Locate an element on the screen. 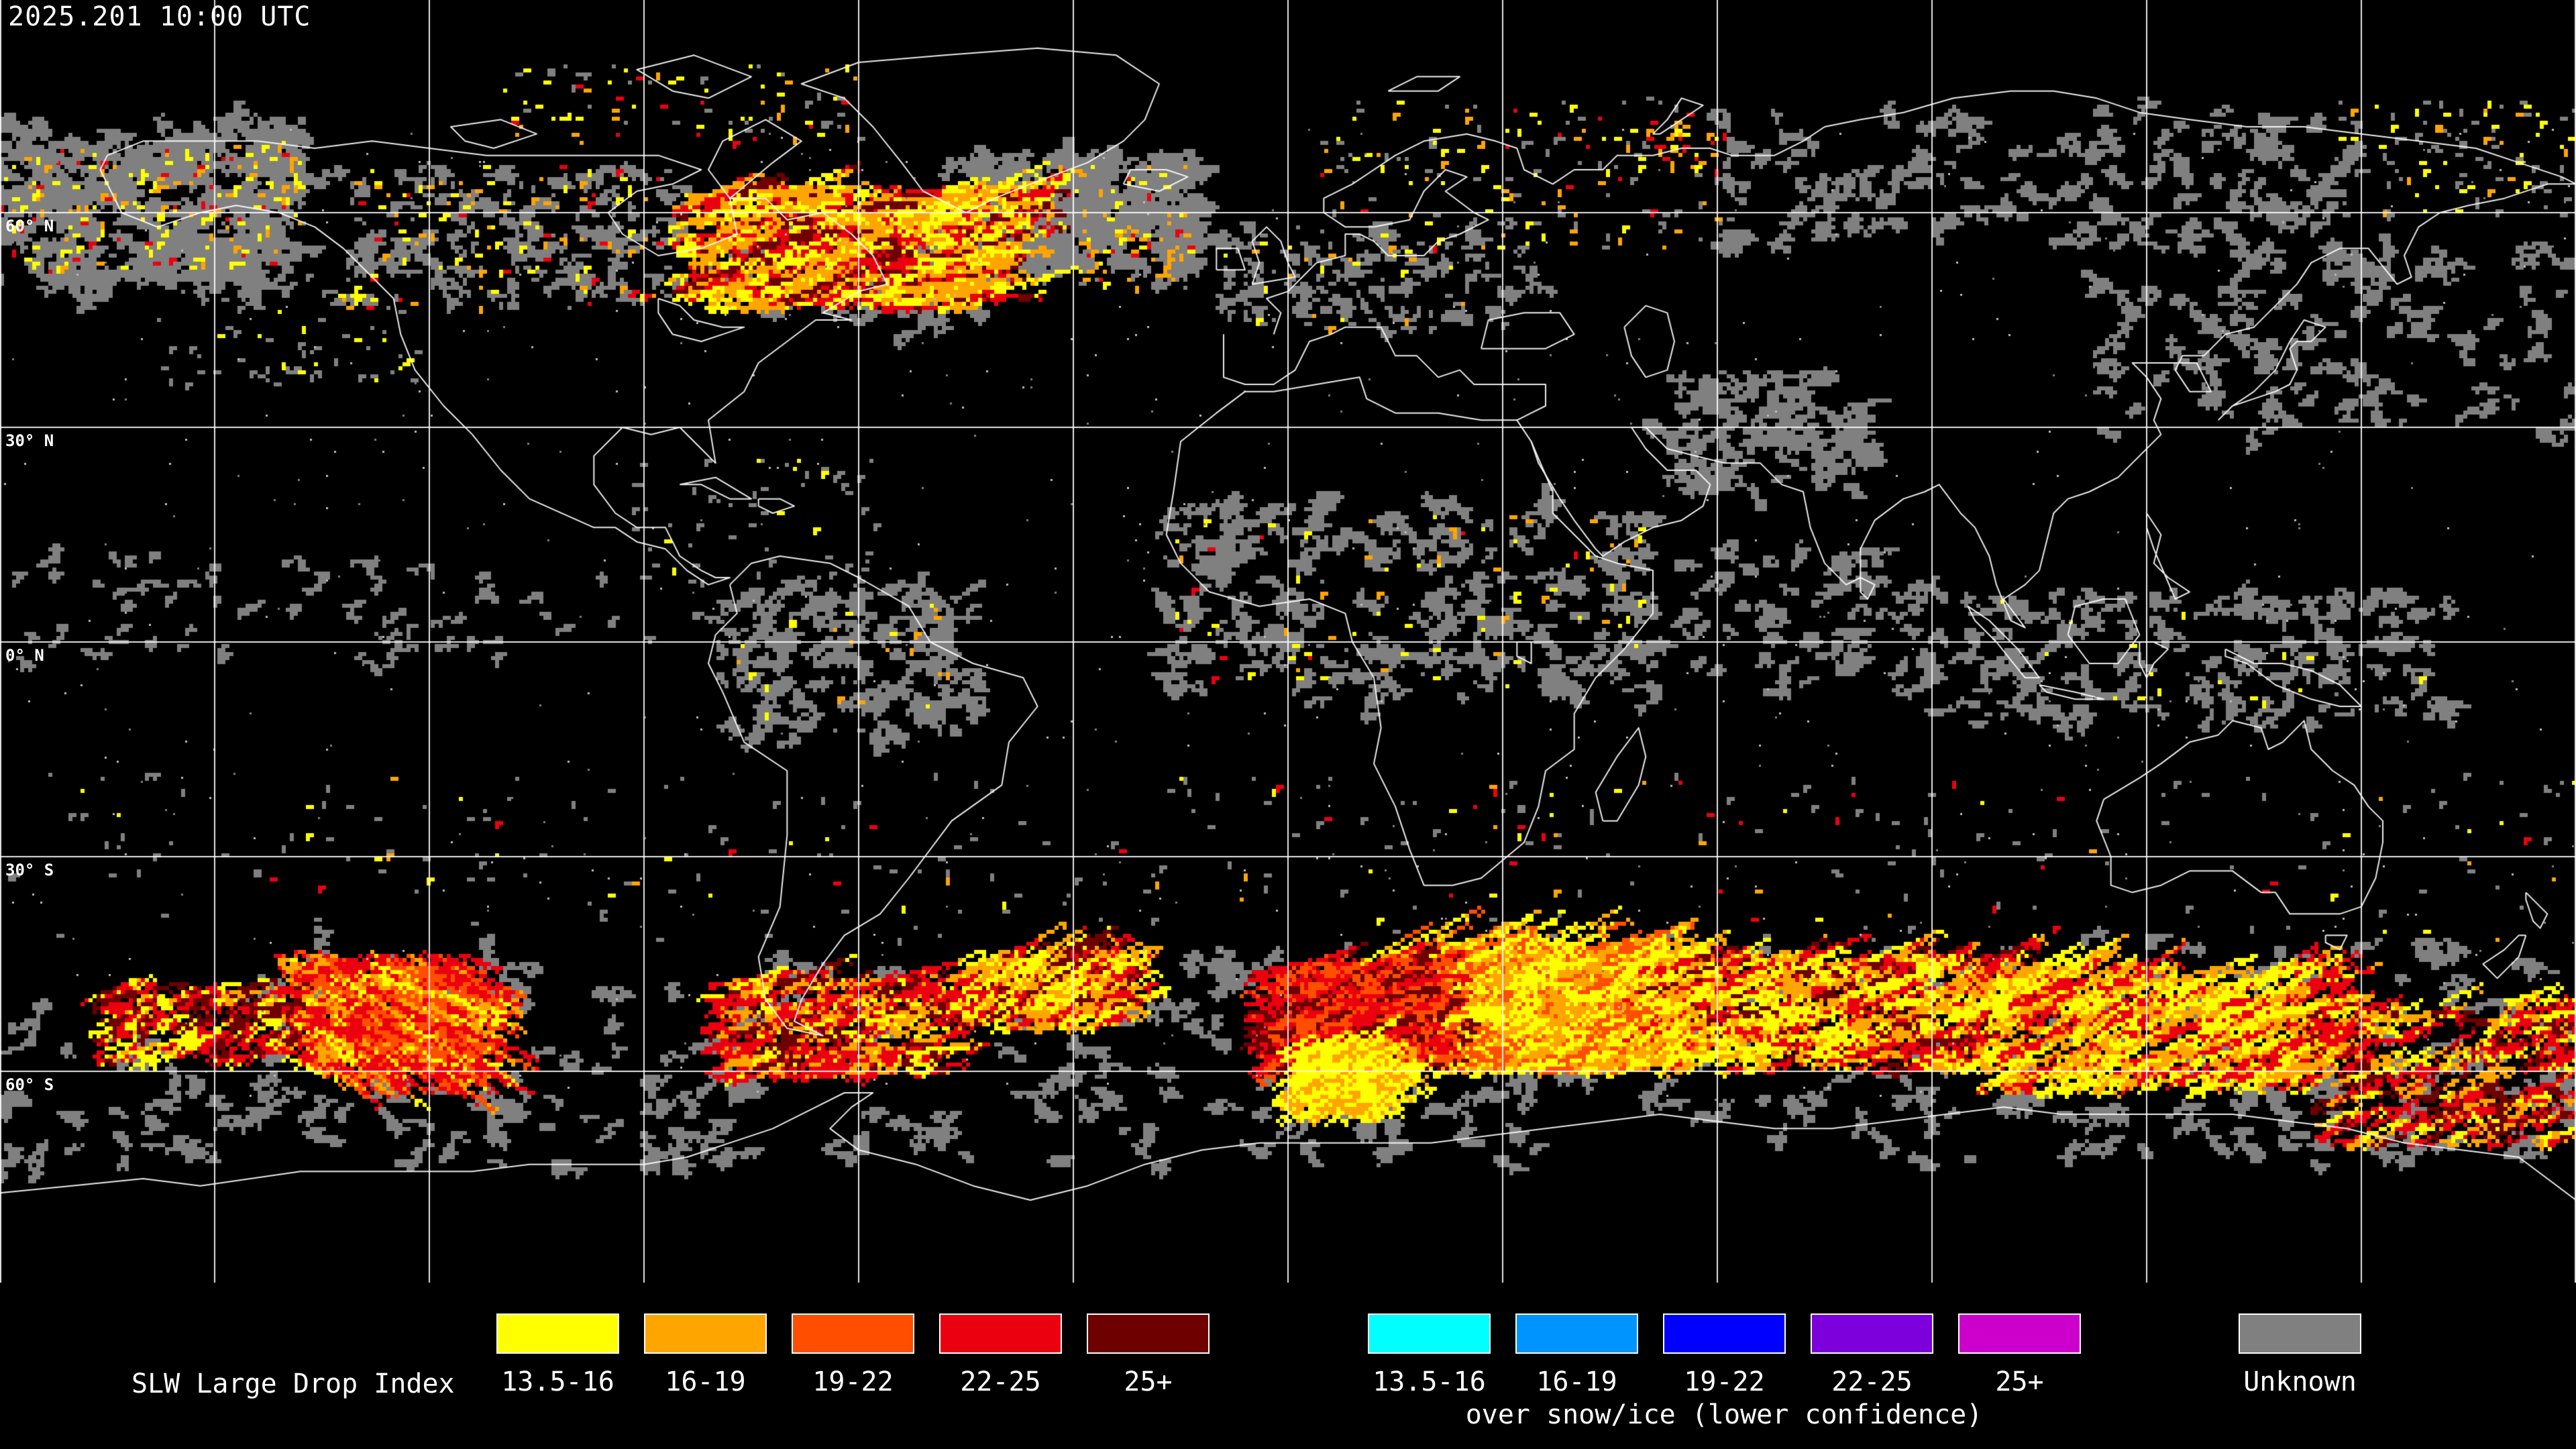 This screenshot has height=1449, width=2576. timestamp: 2025.201 10:00 UTC is located at coordinates (159, 16).